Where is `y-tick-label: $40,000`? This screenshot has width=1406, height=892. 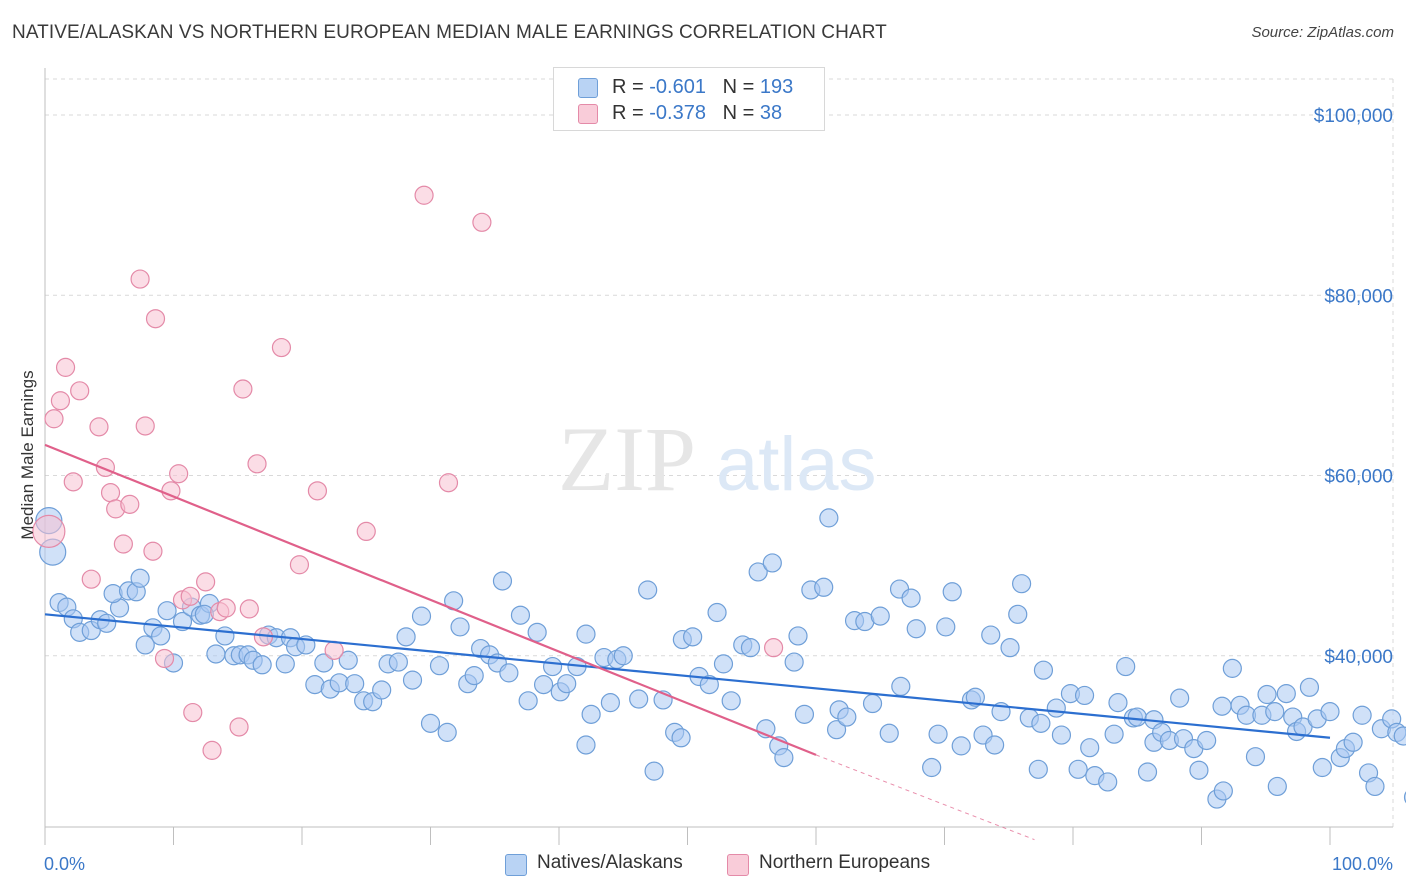
y-tick-label: $40,000 is located at coordinates (1358, 657).